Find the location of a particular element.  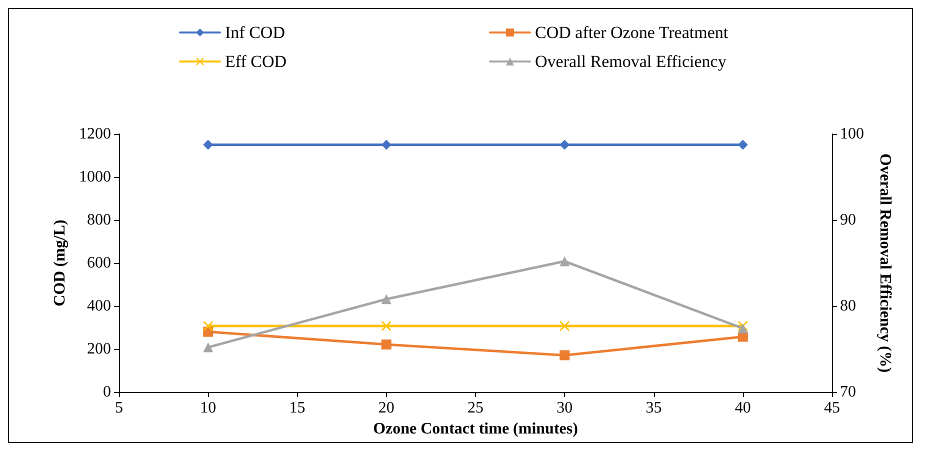

y-tick-label: 0 is located at coordinates (107, 392).